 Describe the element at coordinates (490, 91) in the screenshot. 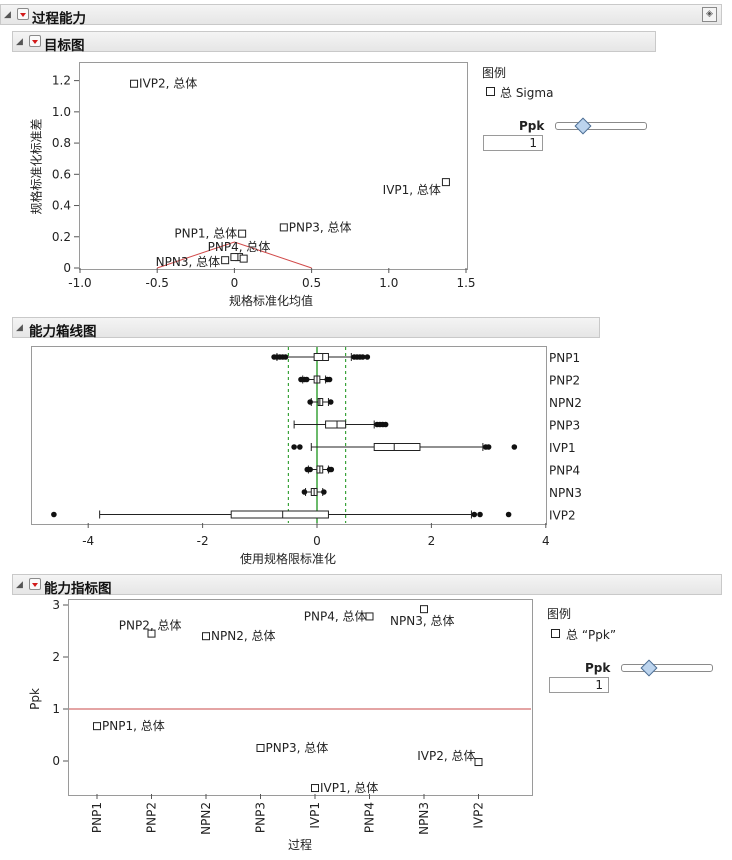

I see `goal-legend-square-icon` at that location.